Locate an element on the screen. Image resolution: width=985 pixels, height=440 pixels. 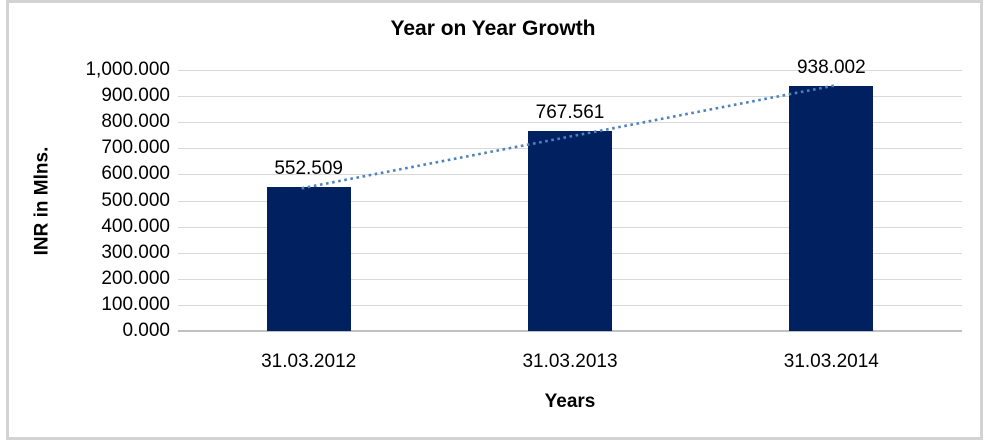
data-label: 767.561 is located at coordinates (570, 112).